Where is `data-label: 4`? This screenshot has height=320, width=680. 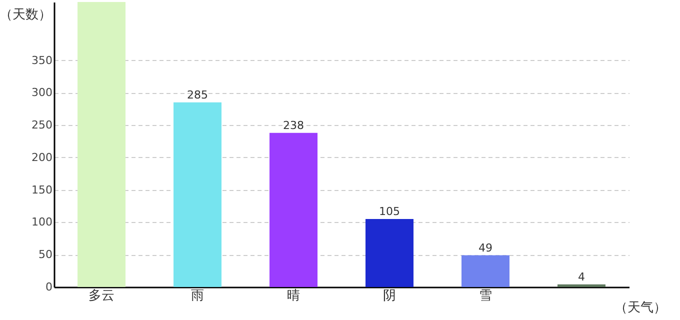
data-label: 4 is located at coordinates (581, 277).